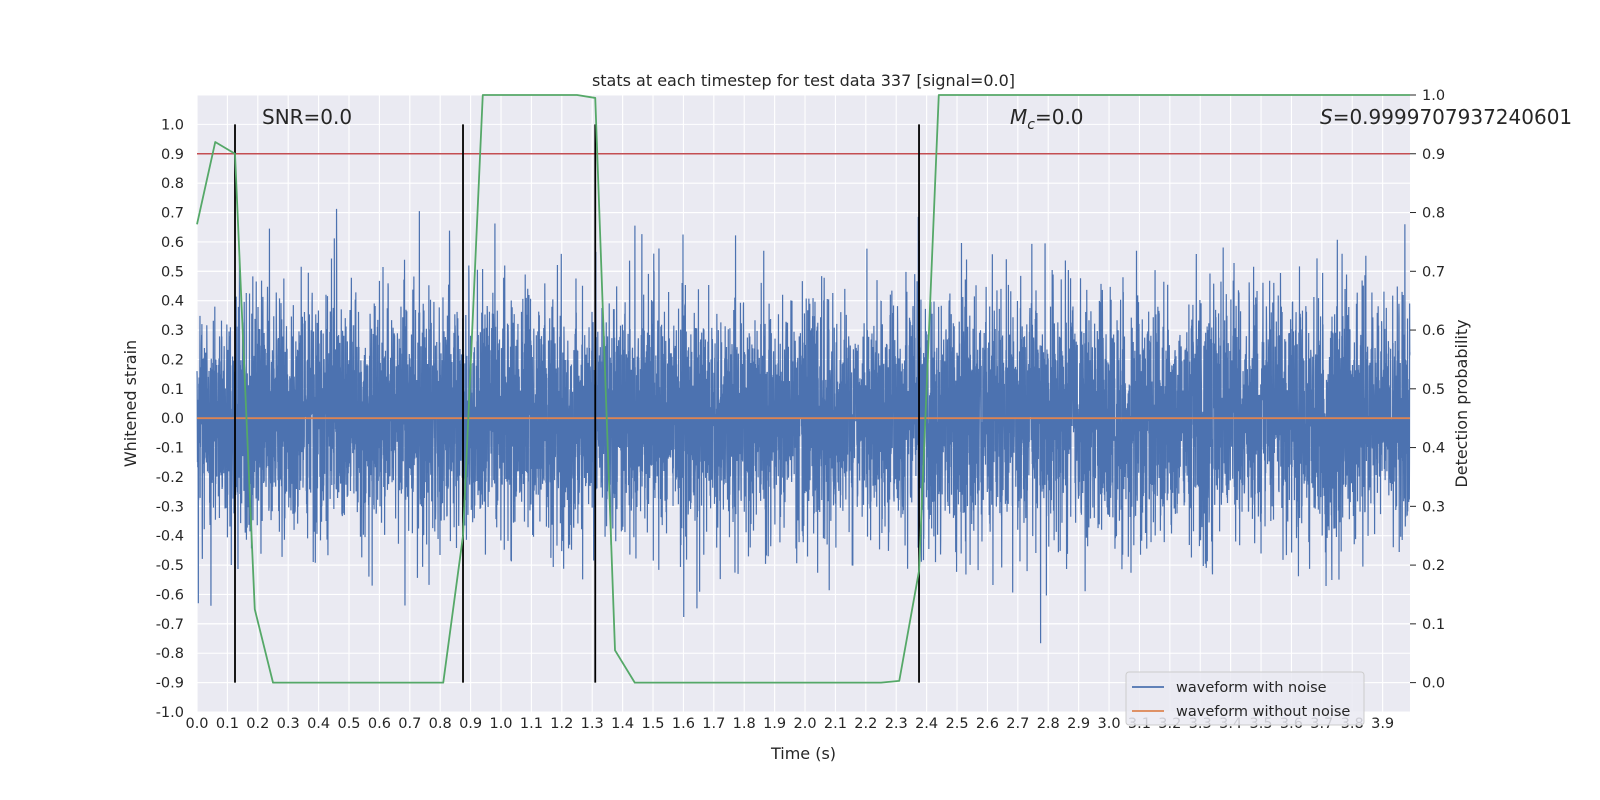 The height and width of the screenshot is (800, 1600). What do you see at coordinates (804, 724) in the screenshot?
I see `x-tick-label: 2.0` at bounding box center [804, 724].